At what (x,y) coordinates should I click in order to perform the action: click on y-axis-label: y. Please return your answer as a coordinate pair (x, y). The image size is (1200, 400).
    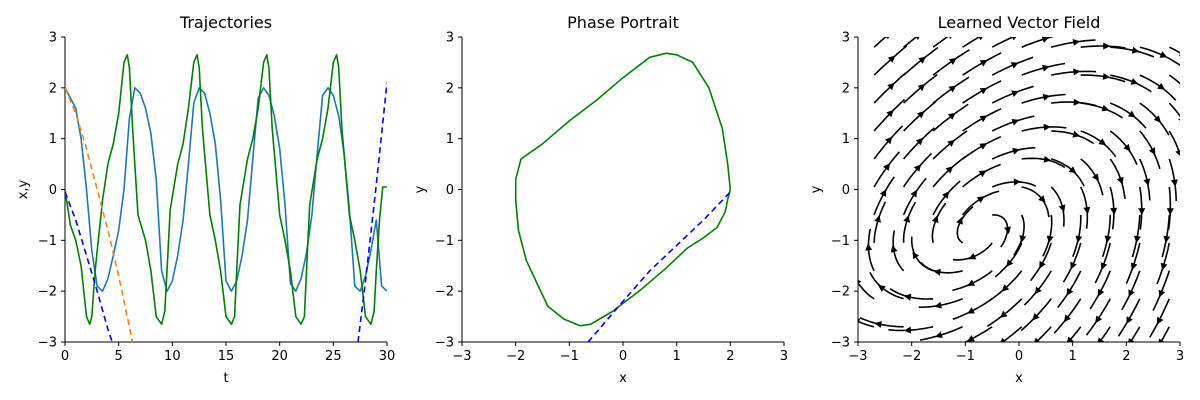
    Looking at the image, I should click on (816, 189).